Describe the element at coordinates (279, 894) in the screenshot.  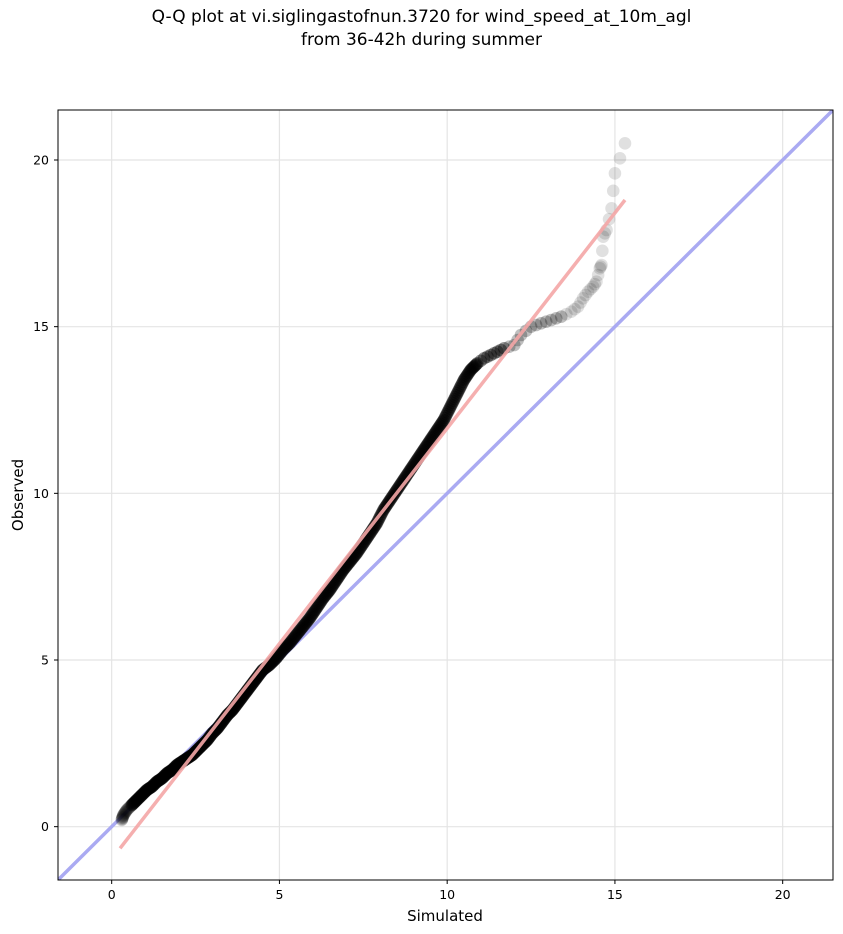
I see `x-tick-label: 5` at that location.